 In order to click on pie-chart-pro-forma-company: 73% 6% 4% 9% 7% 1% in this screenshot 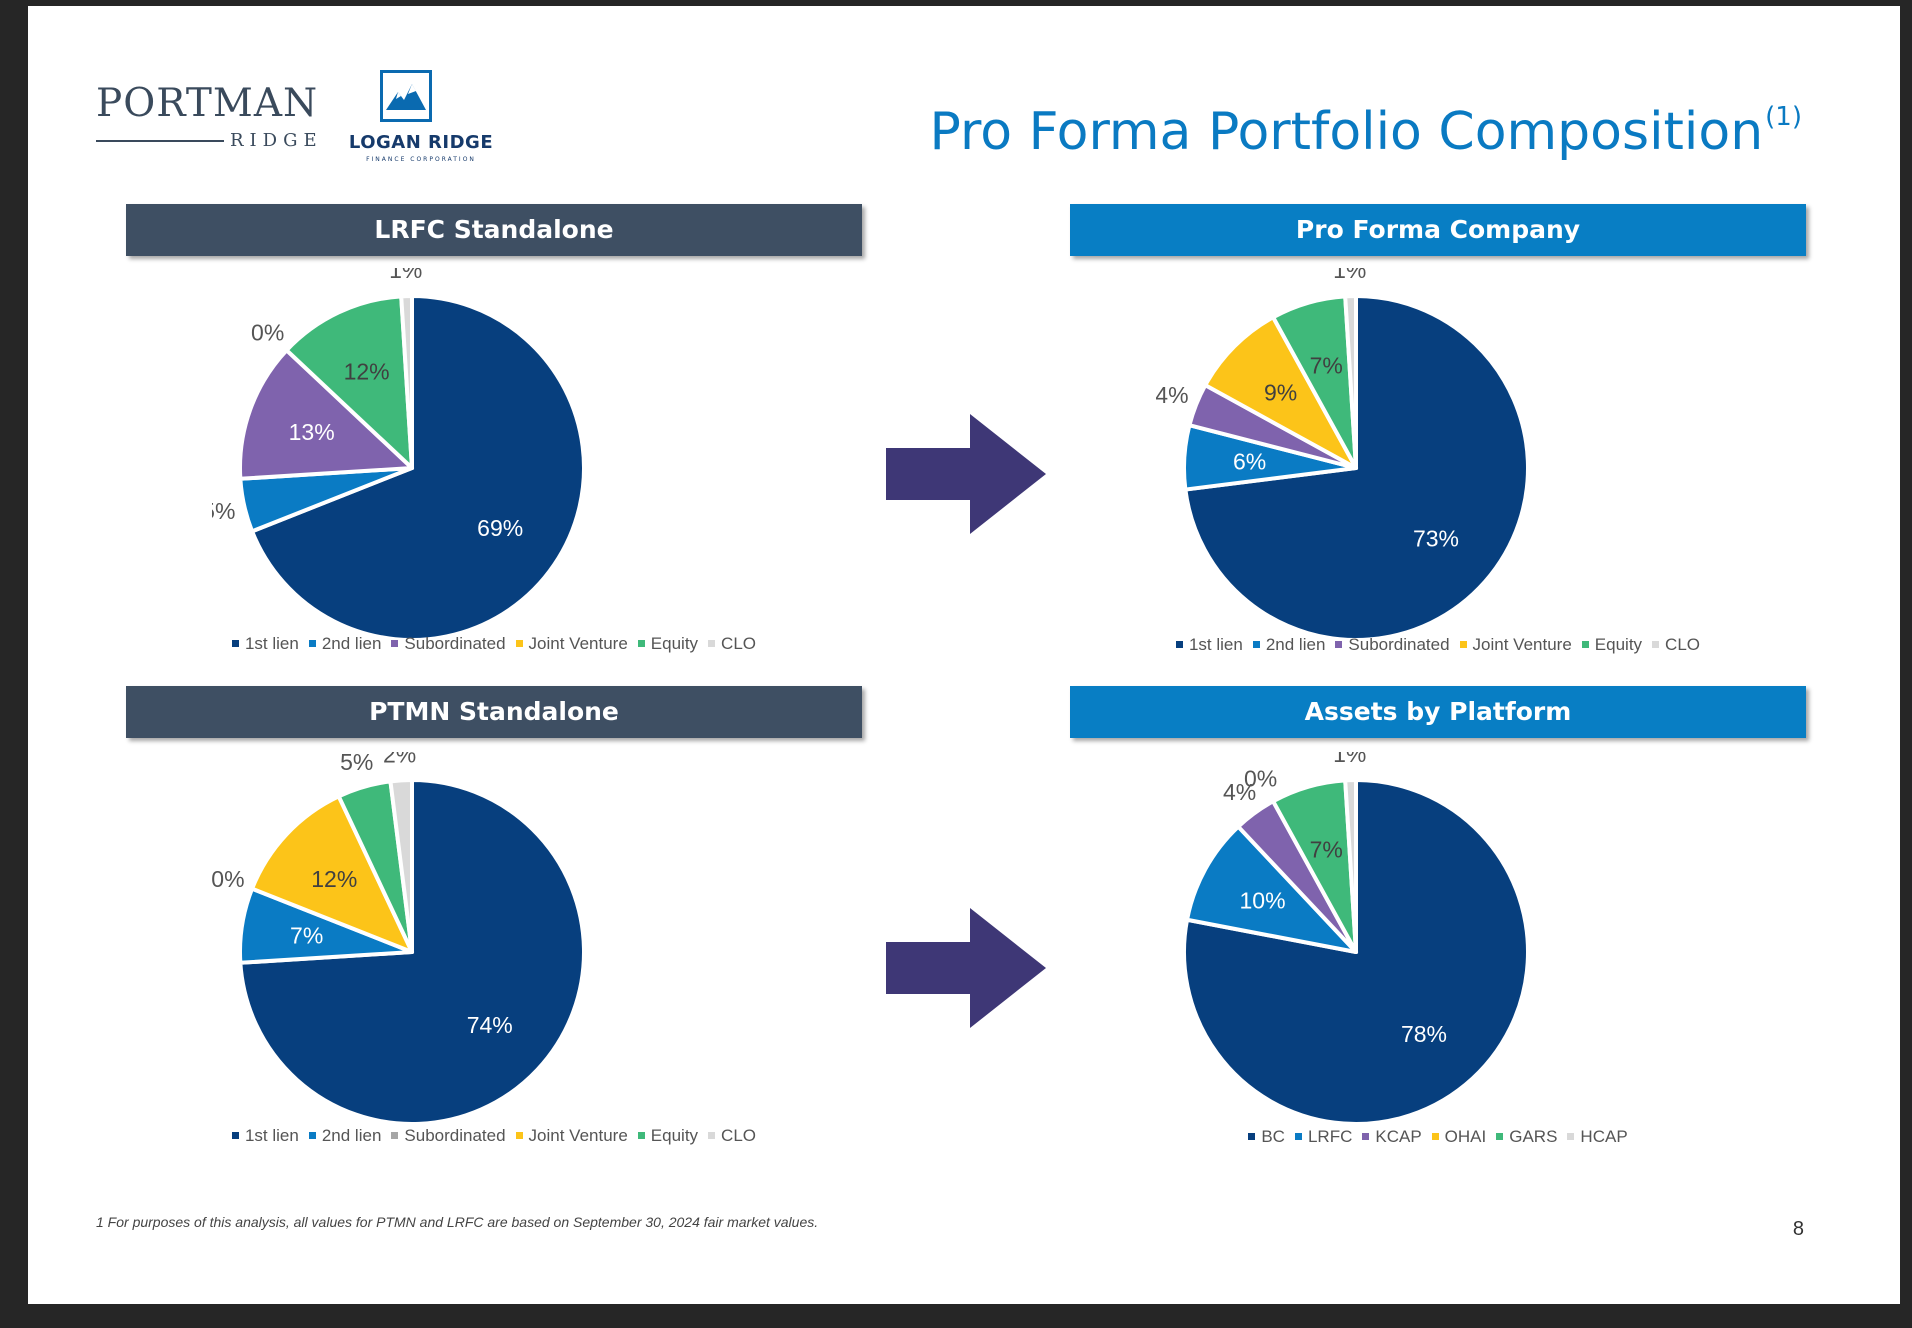, I will do `click(1343, 455)`.